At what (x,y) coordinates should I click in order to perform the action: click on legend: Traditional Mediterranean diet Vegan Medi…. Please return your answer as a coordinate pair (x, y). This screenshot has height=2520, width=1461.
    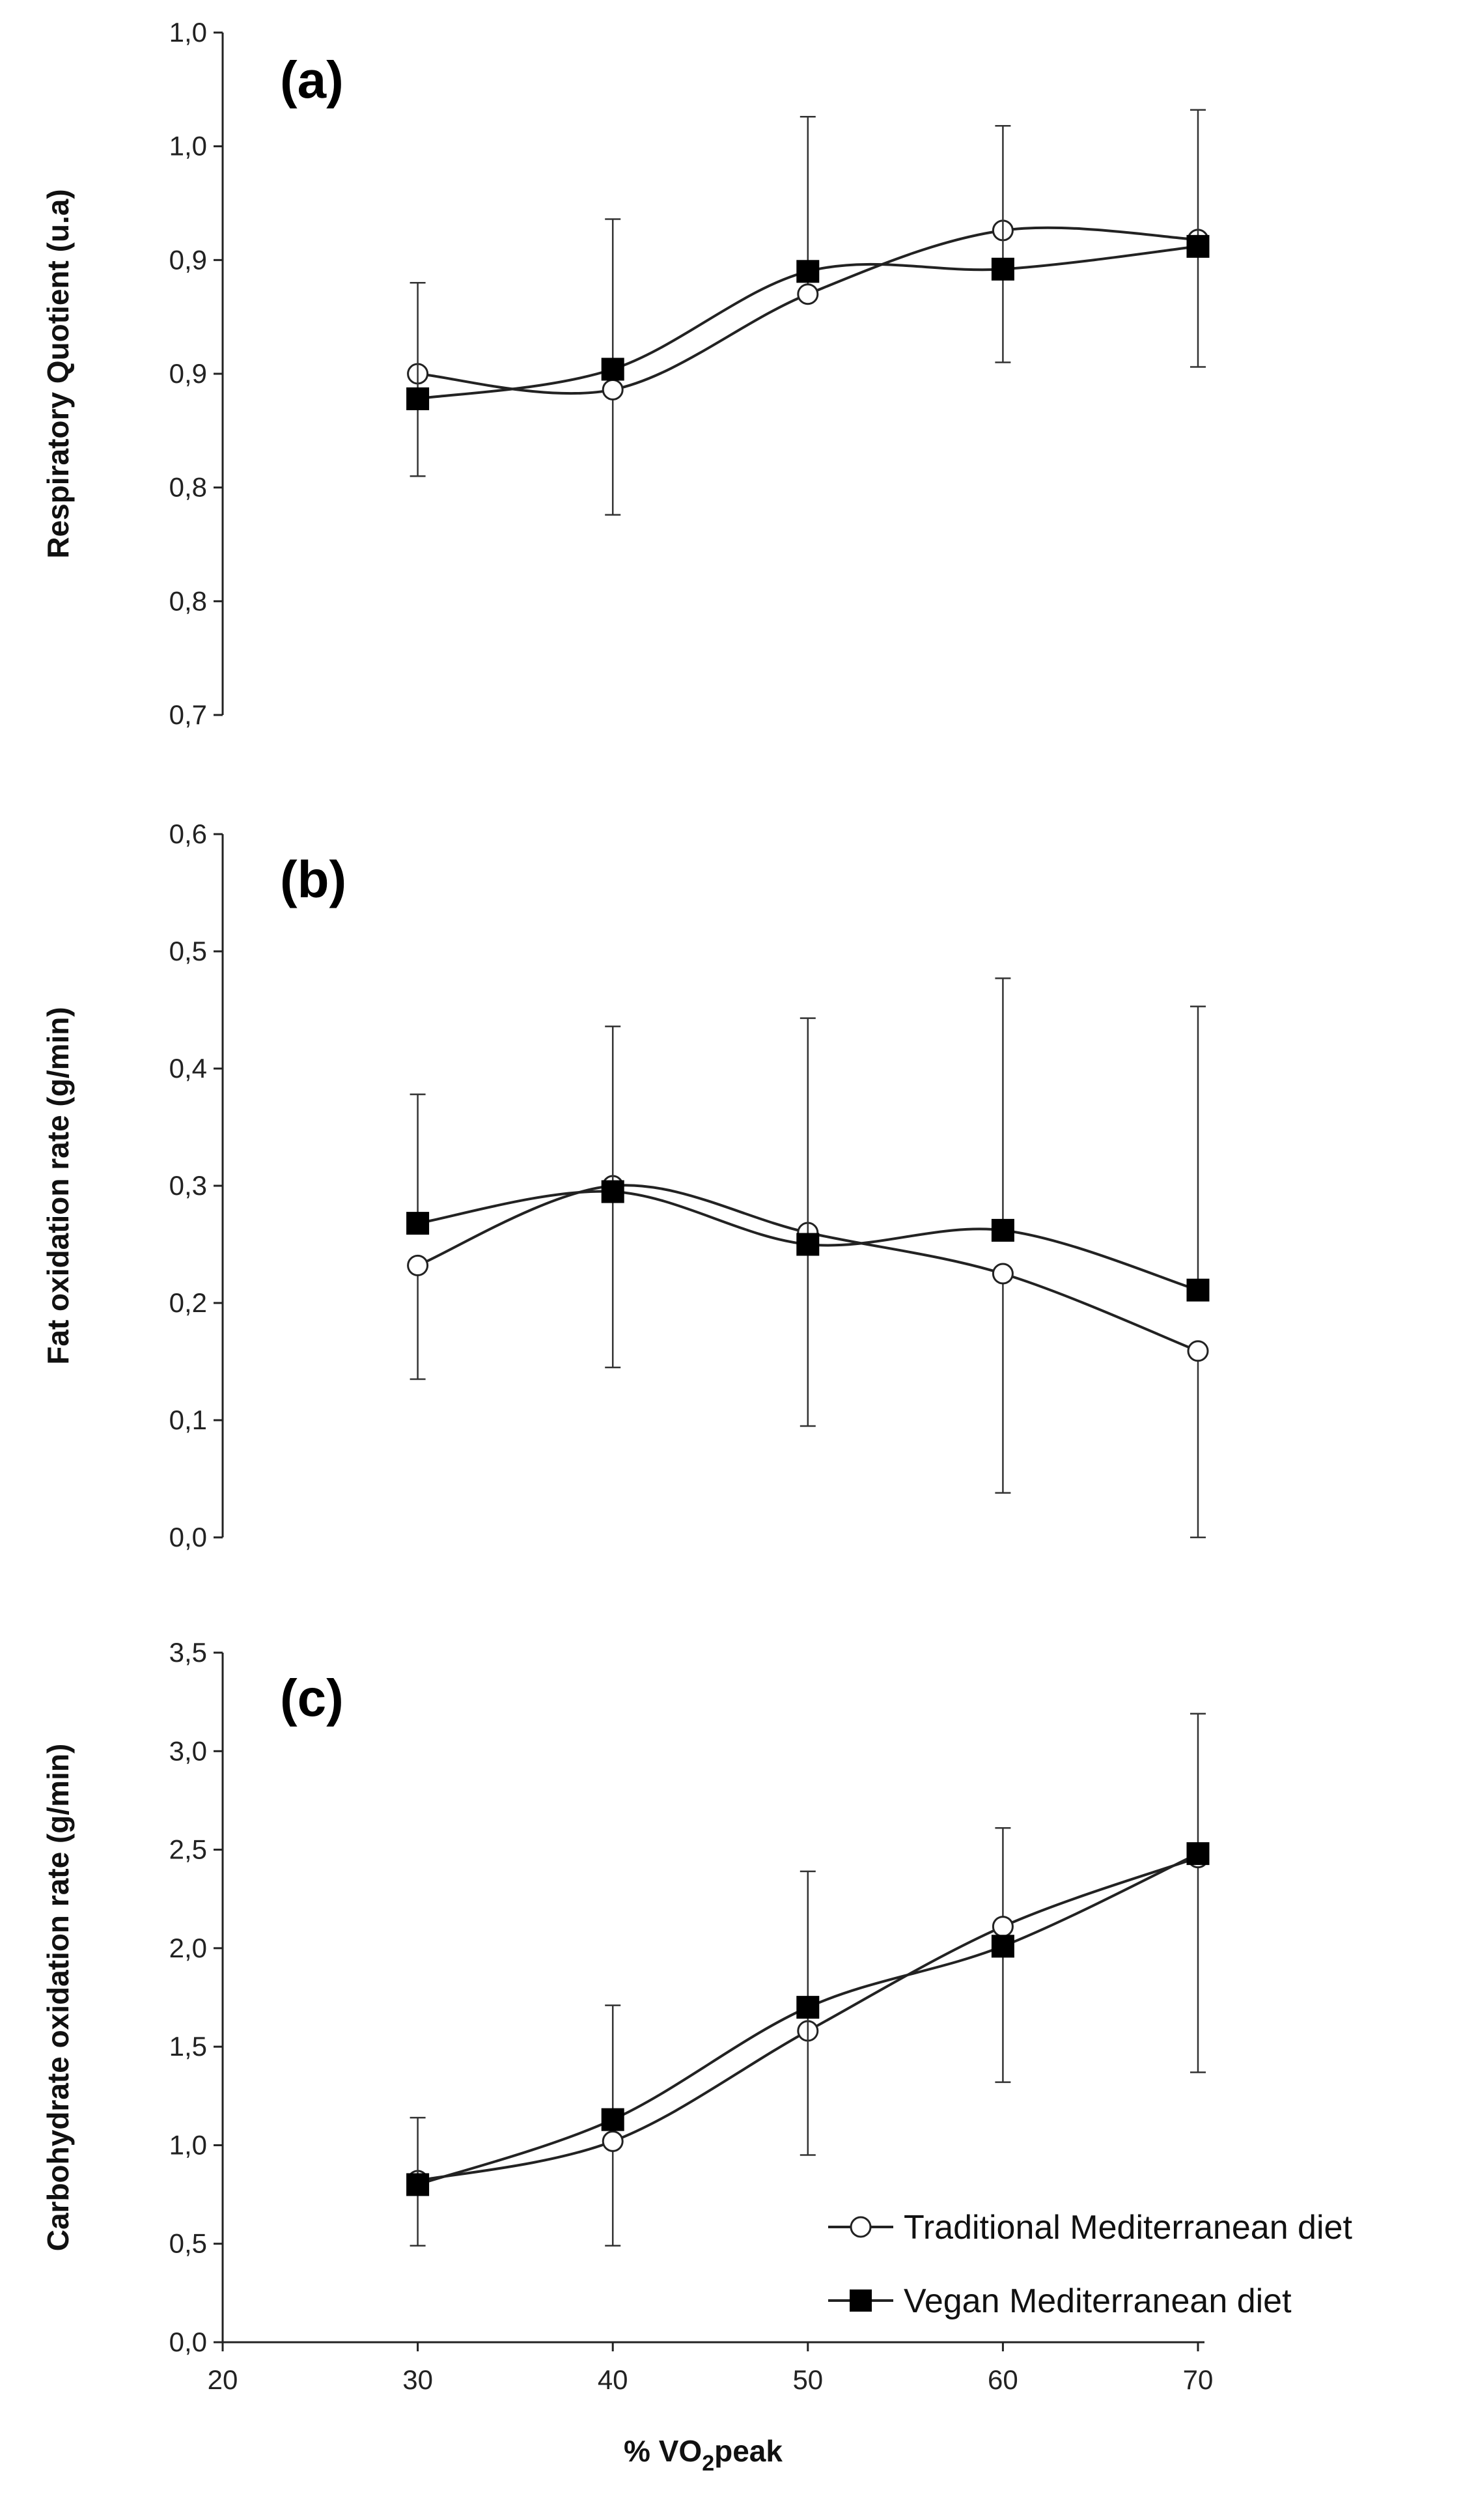
    Looking at the image, I should click on (1090, 2264).